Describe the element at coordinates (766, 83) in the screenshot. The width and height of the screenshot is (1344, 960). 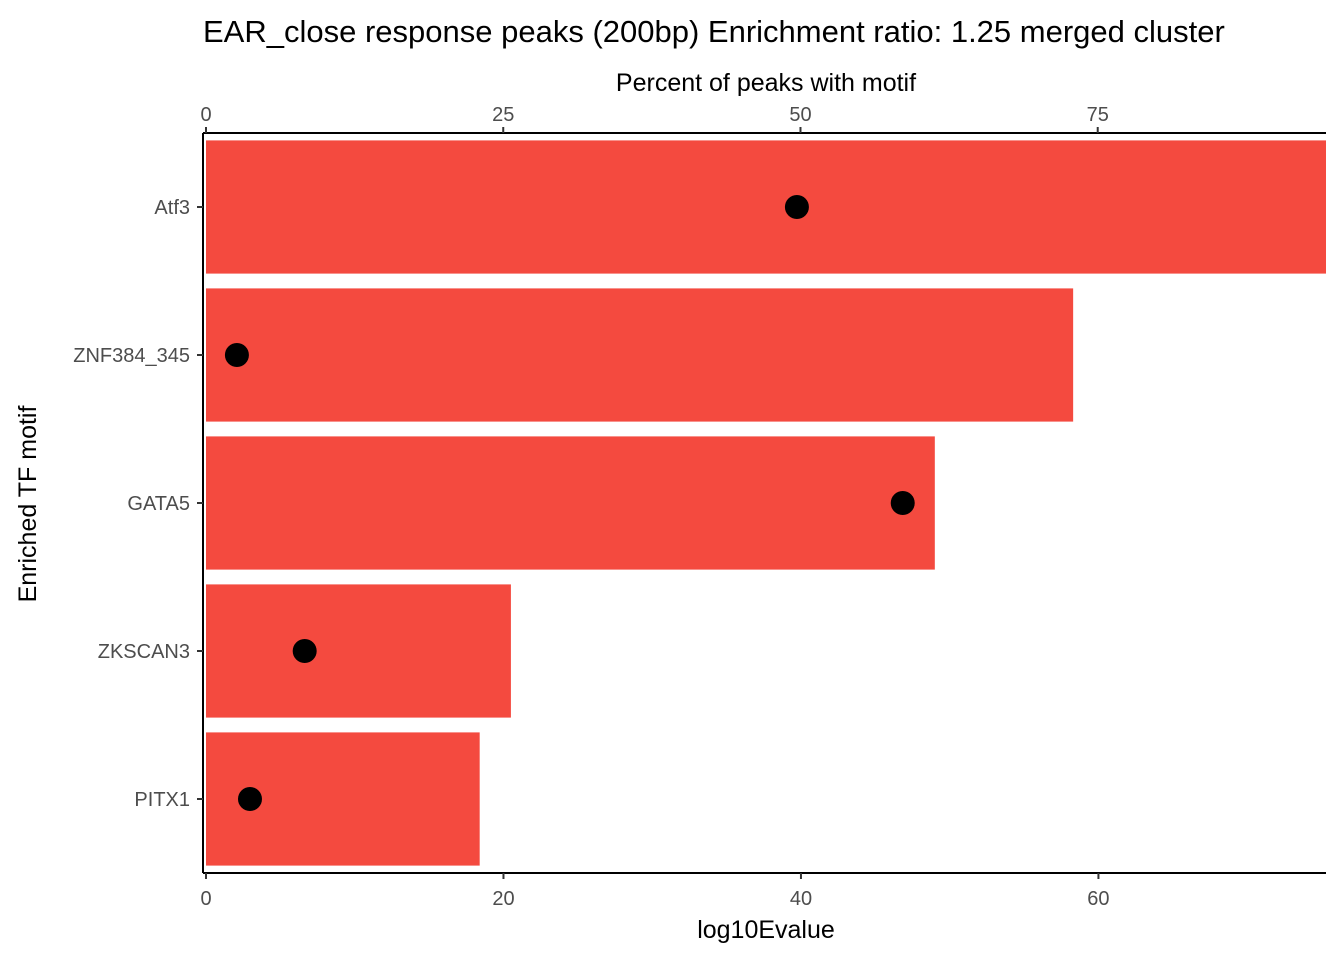
I see `secondary-x-axis-title: Percent of peaks with motif` at that location.